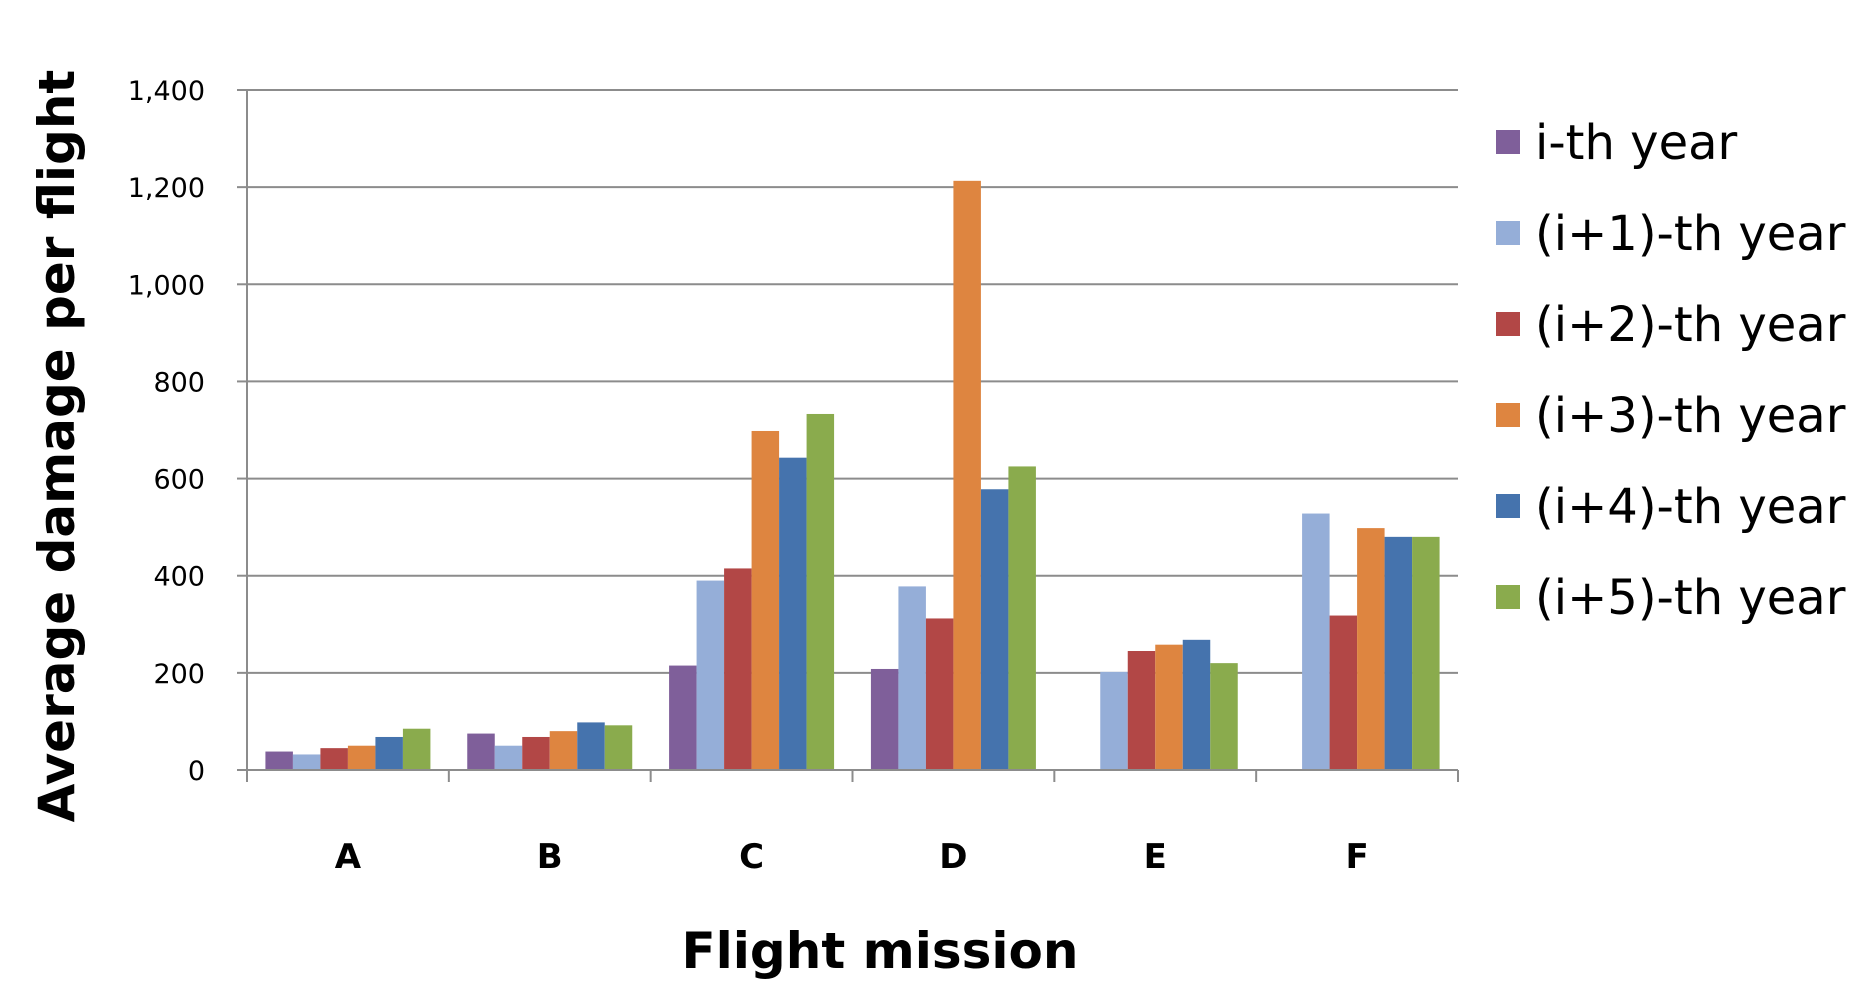  I want to click on y-axis-title: Average damage per flight, so click(57, 446).